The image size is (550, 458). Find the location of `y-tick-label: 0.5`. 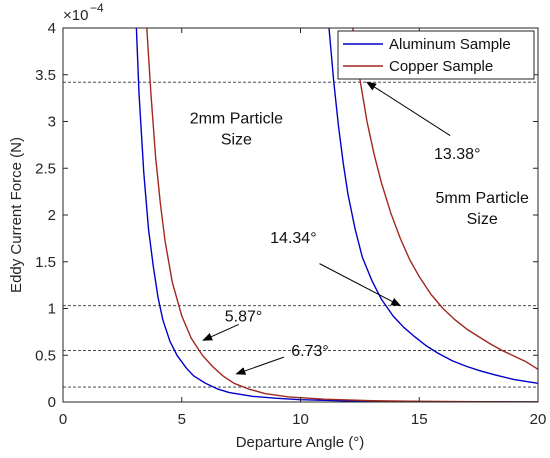

y-tick-label: 0.5 is located at coordinates (45, 355).